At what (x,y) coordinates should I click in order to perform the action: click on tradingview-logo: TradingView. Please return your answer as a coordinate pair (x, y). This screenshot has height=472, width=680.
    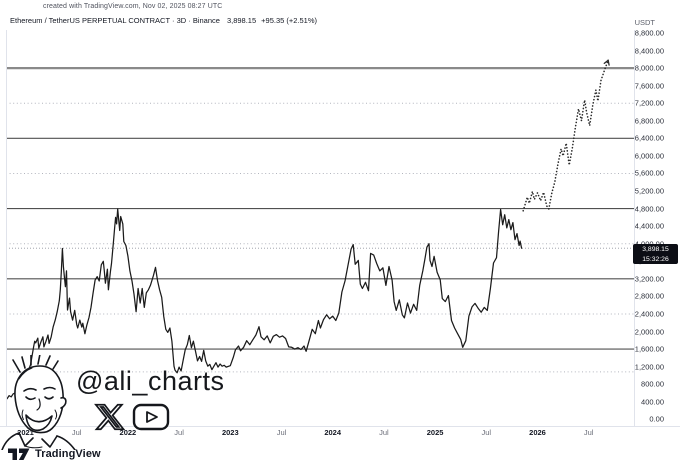
    Looking at the image, I should click on (54, 454).